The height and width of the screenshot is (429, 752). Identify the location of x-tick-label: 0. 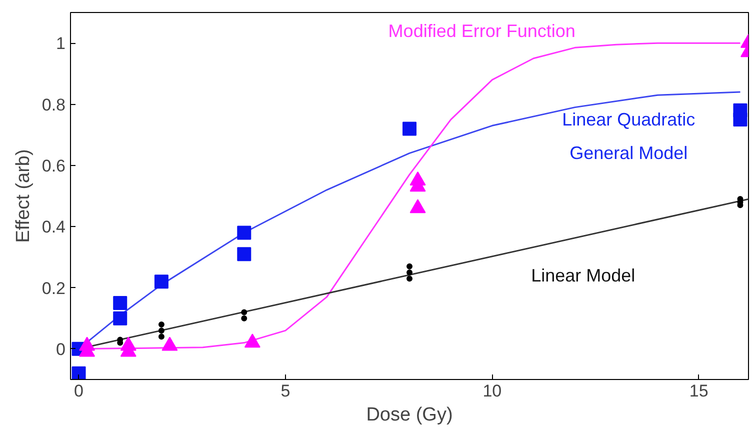
(79, 391).